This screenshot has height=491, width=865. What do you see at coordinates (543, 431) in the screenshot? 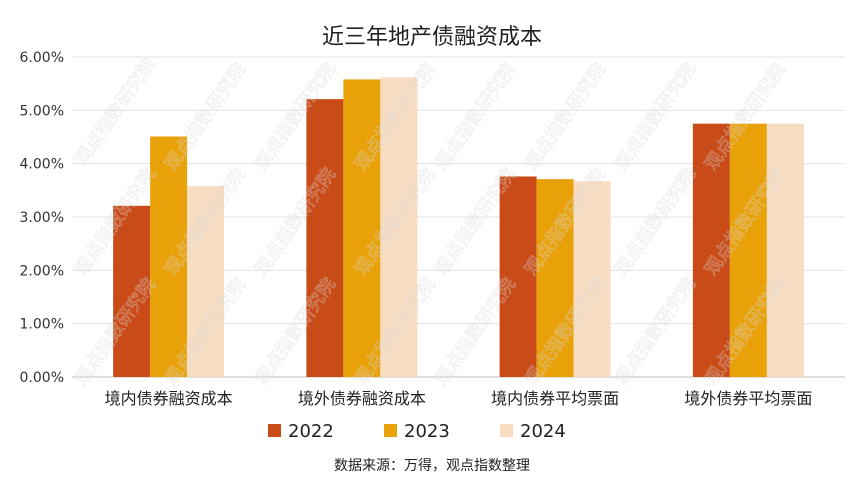
I see `legend-label: 2024` at bounding box center [543, 431].